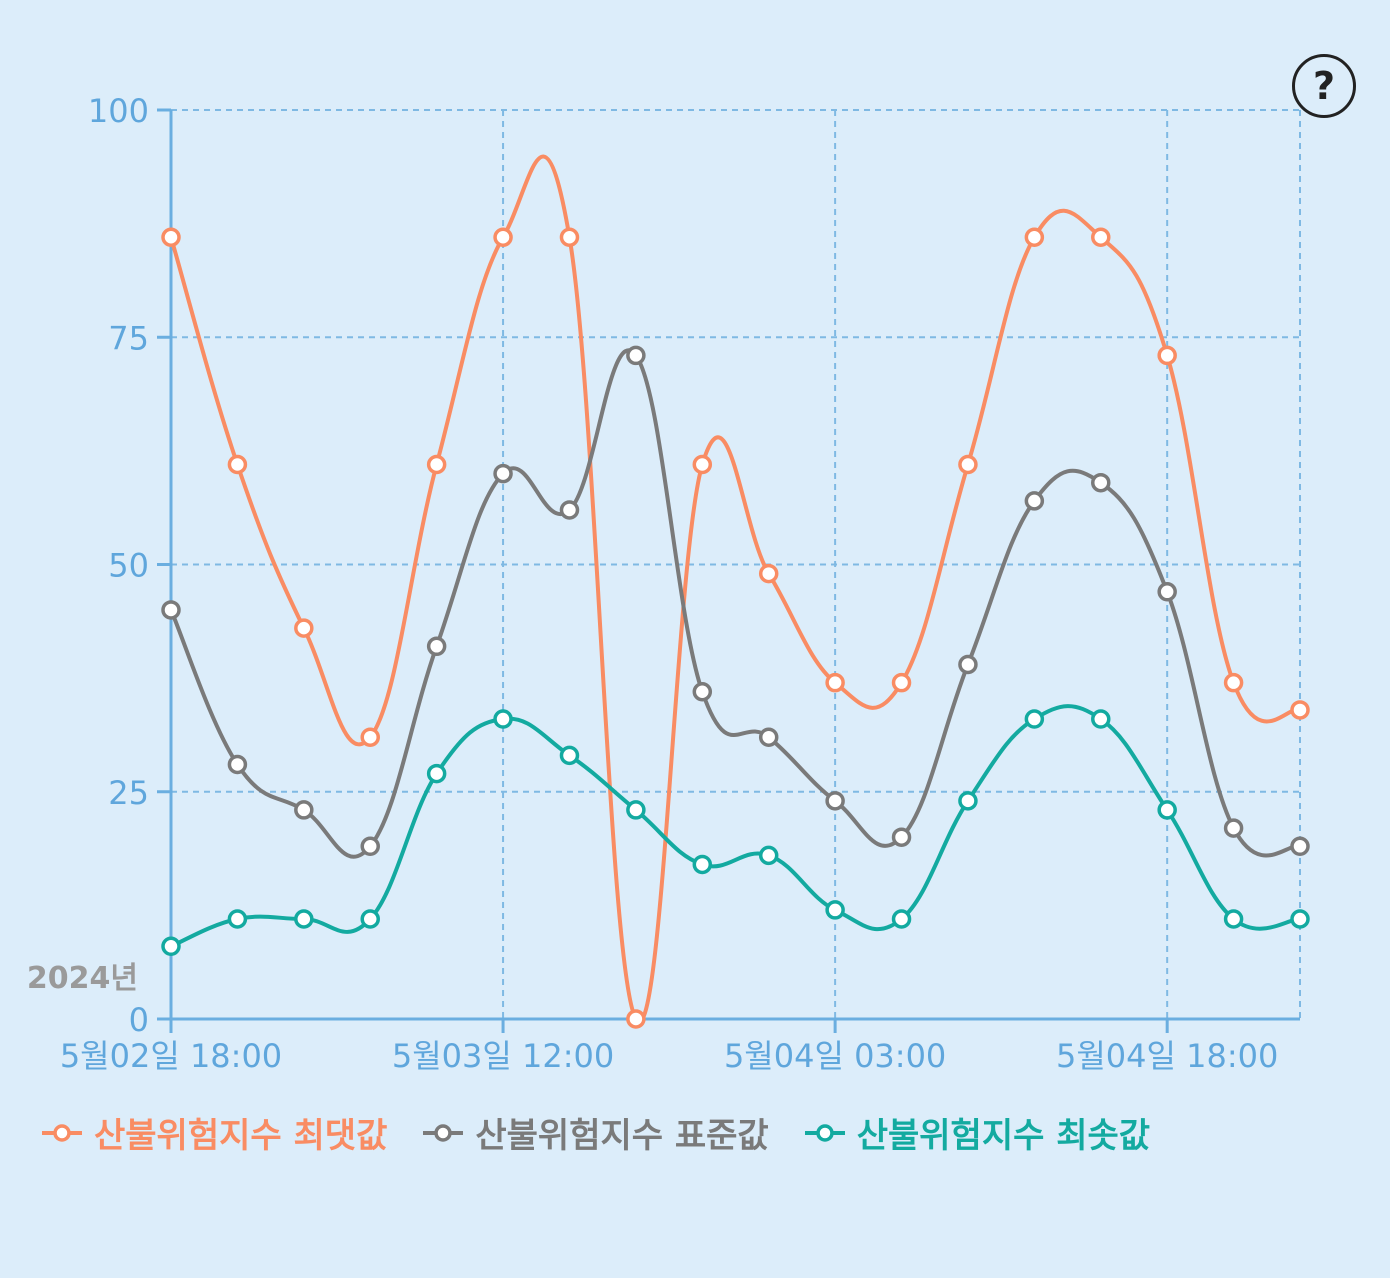  What do you see at coordinates (1167, 1056) in the screenshot?
I see `x-tick-label: 5월04일 18:00` at bounding box center [1167, 1056].